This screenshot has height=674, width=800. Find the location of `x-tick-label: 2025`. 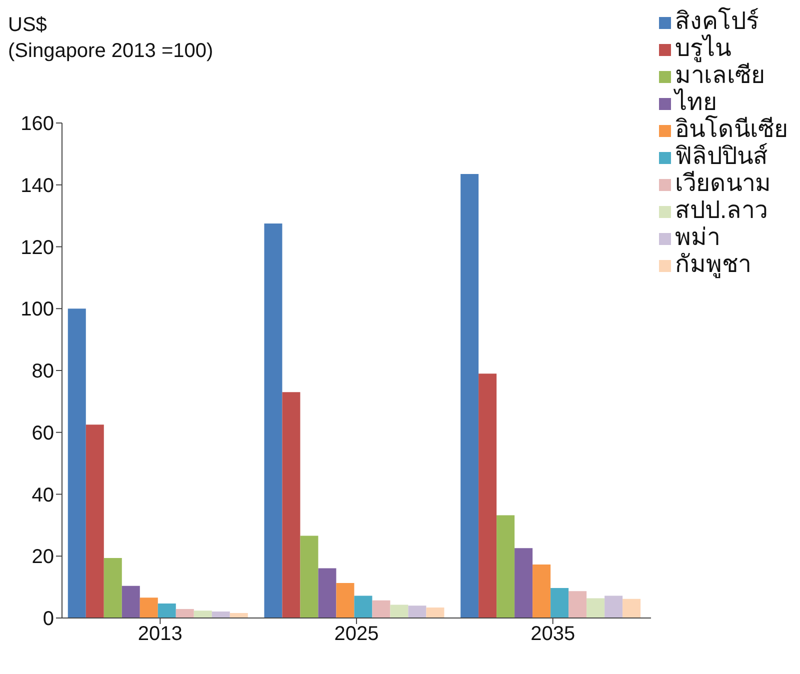

x-tick-label: 2025 is located at coordinates (356, 634).